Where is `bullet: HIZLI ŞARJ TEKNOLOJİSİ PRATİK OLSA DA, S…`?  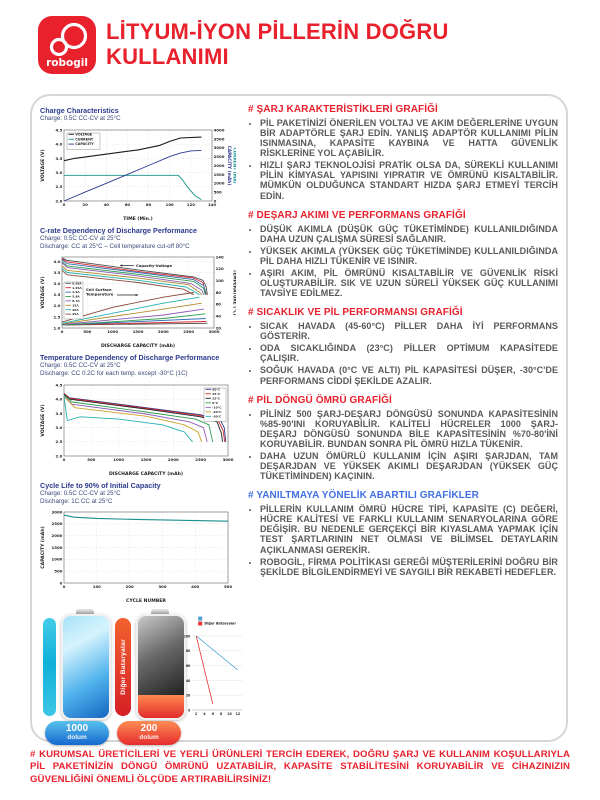 bullet: HIZLI ŞARJ TEKNOLOJİSİ PRATİK OLSA DA, S… is located at coordinates (409, 180).